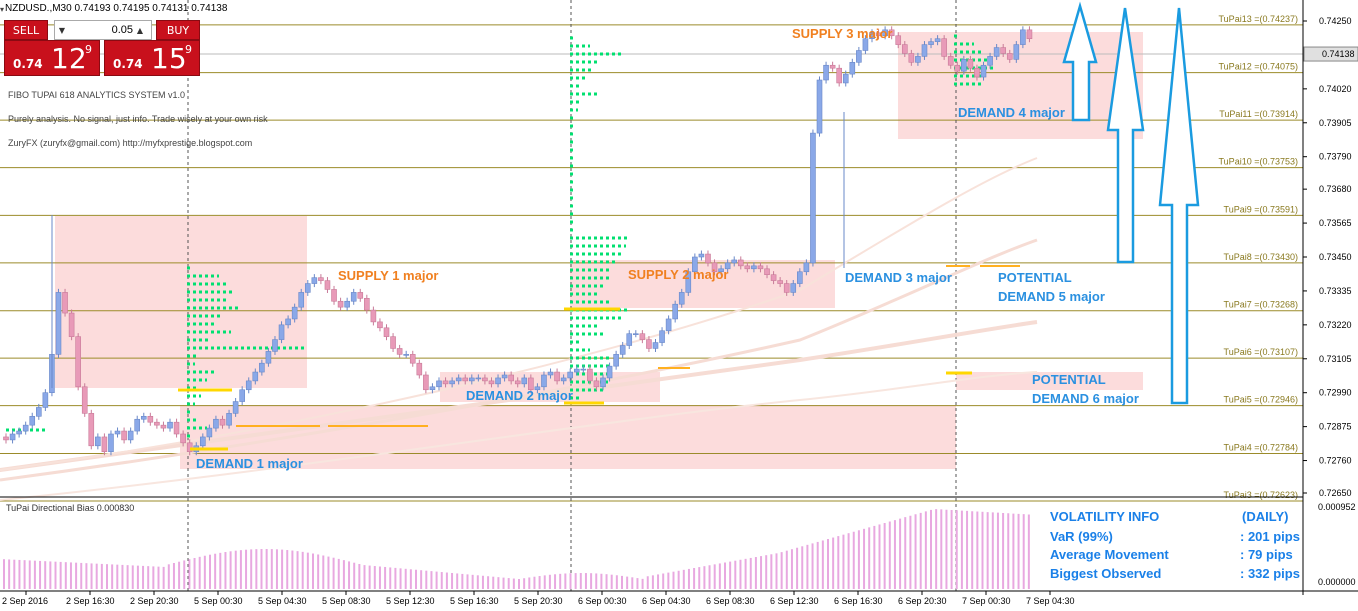  What do you see at coordinates (1261, 495) in the screenshot?
I see `fib-level-label: TuPai3 =(0.72623)` at bounding box center [1261, 495].